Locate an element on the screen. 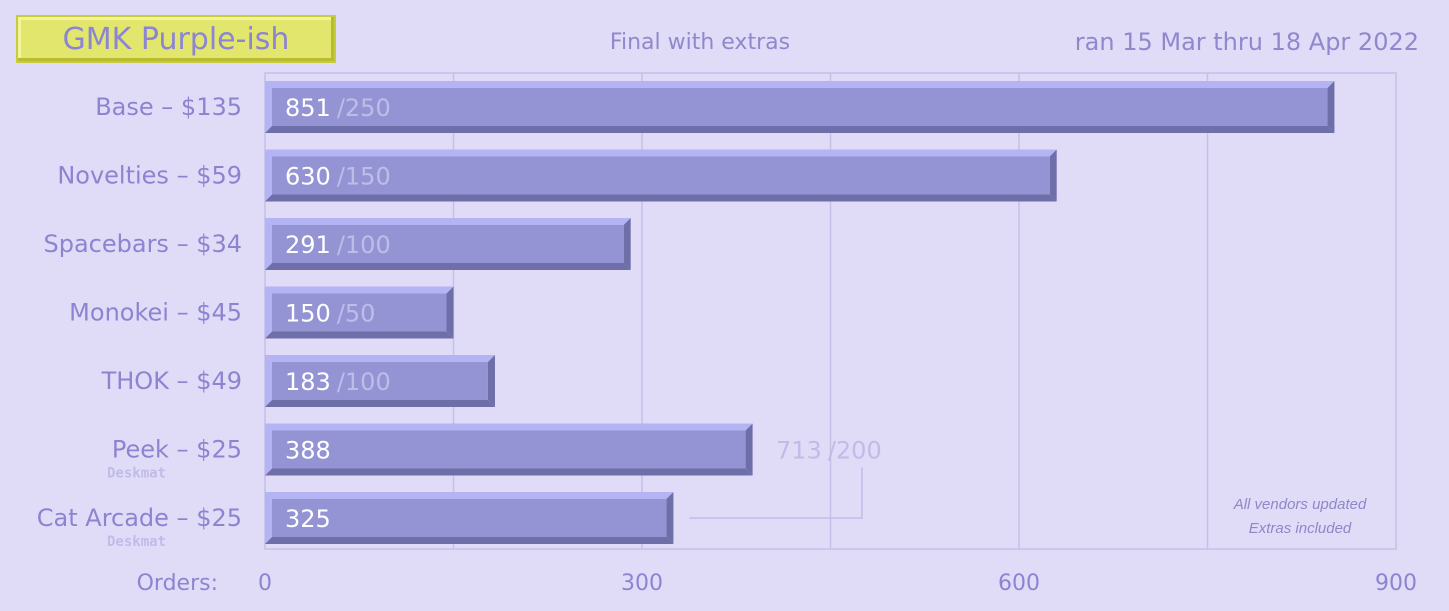 The image size is (1449, 611). category-label: Spacebars – $34 is located at coordinates (142, 244).